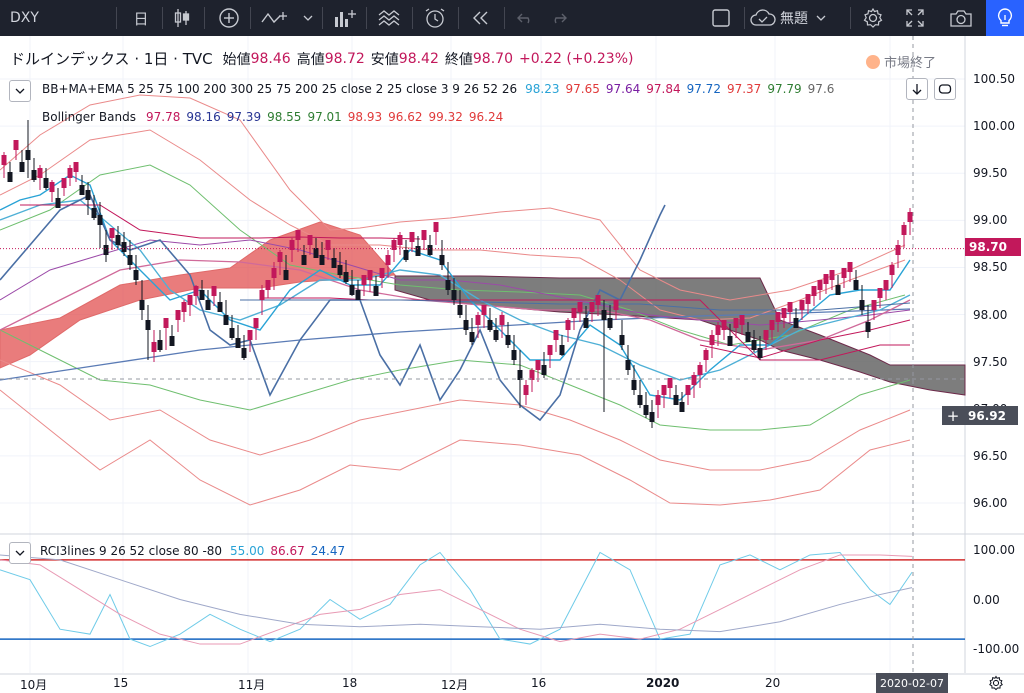 This screenshot has width=1024, height=693. I want to click on cloud-check-icon, so click(763, 17).